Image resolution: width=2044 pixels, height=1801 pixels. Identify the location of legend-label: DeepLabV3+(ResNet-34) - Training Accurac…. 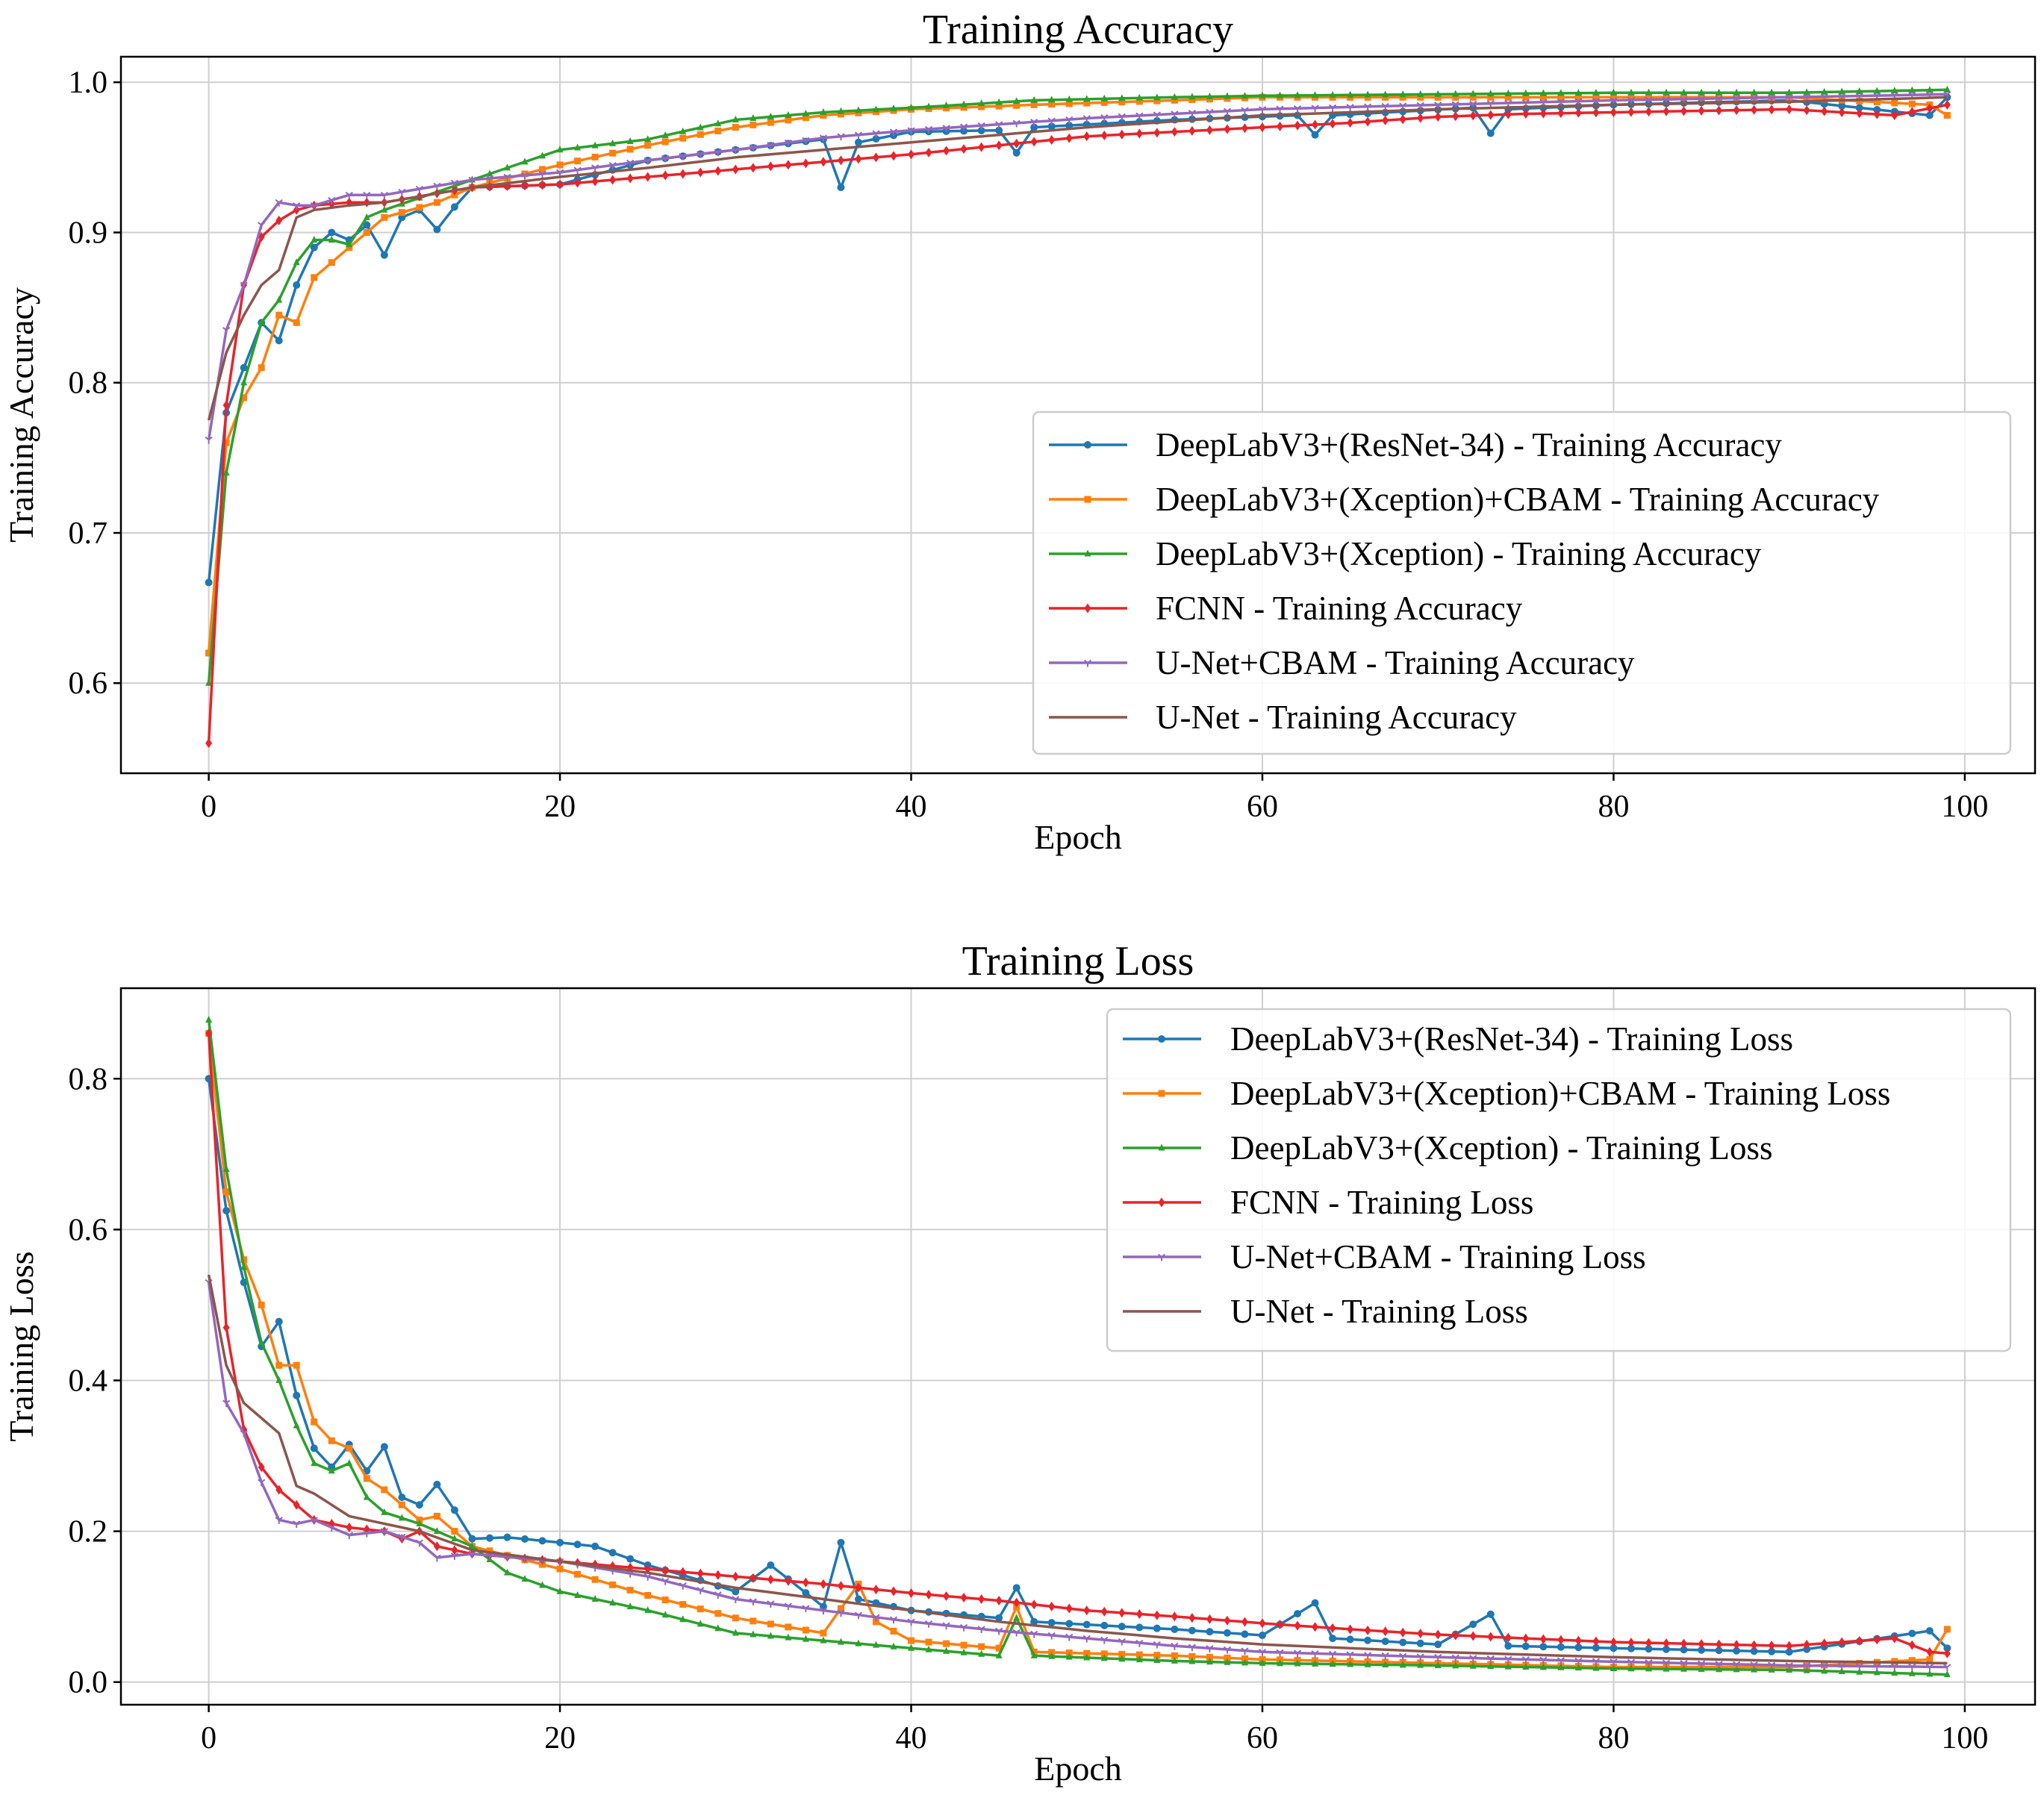
(1469, 444).